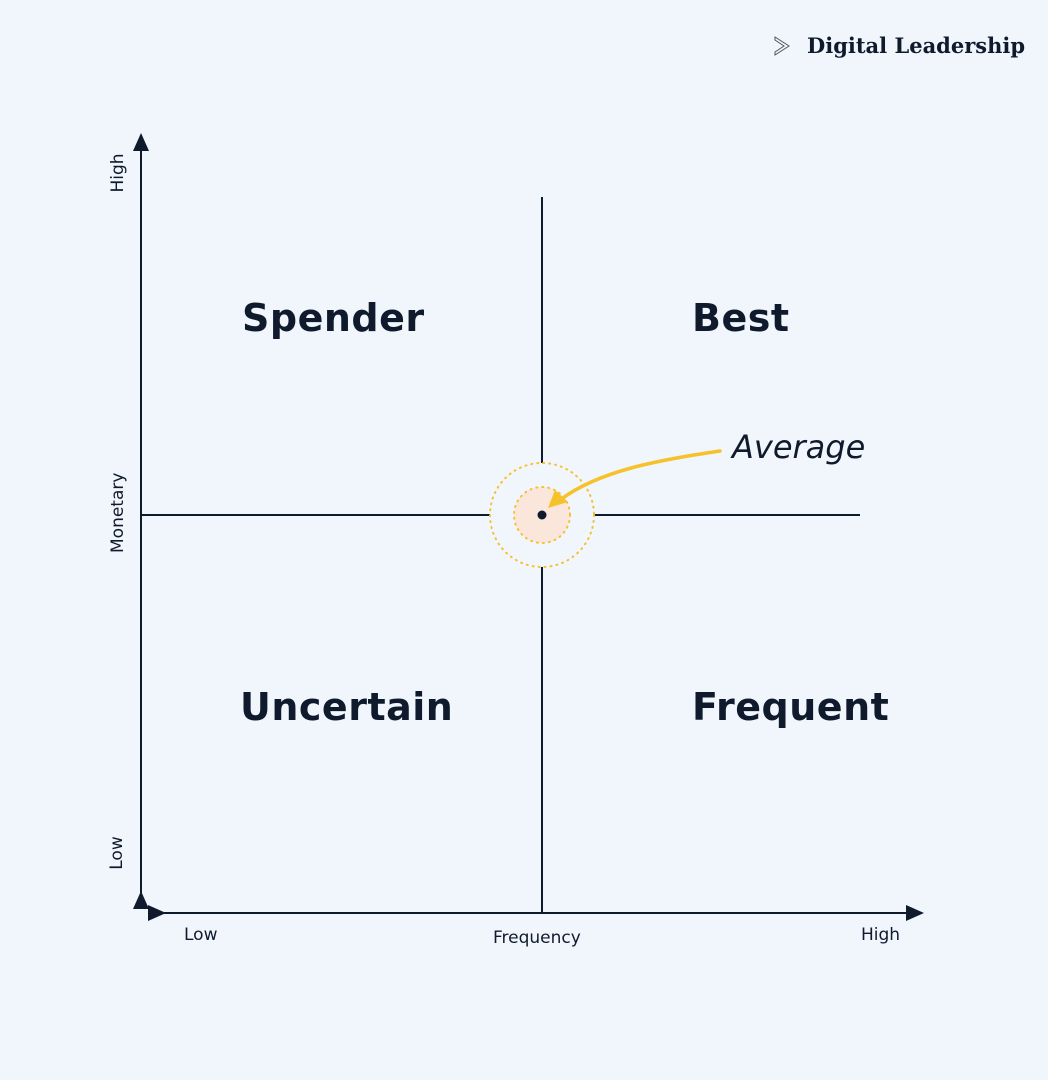 The width and height of the screenshot is (1048, 1080). What do you see at coordinates (791, 707) in the screenshot?
I see `quadrant-frequent: Frequent` at bounding box center [791, 707].